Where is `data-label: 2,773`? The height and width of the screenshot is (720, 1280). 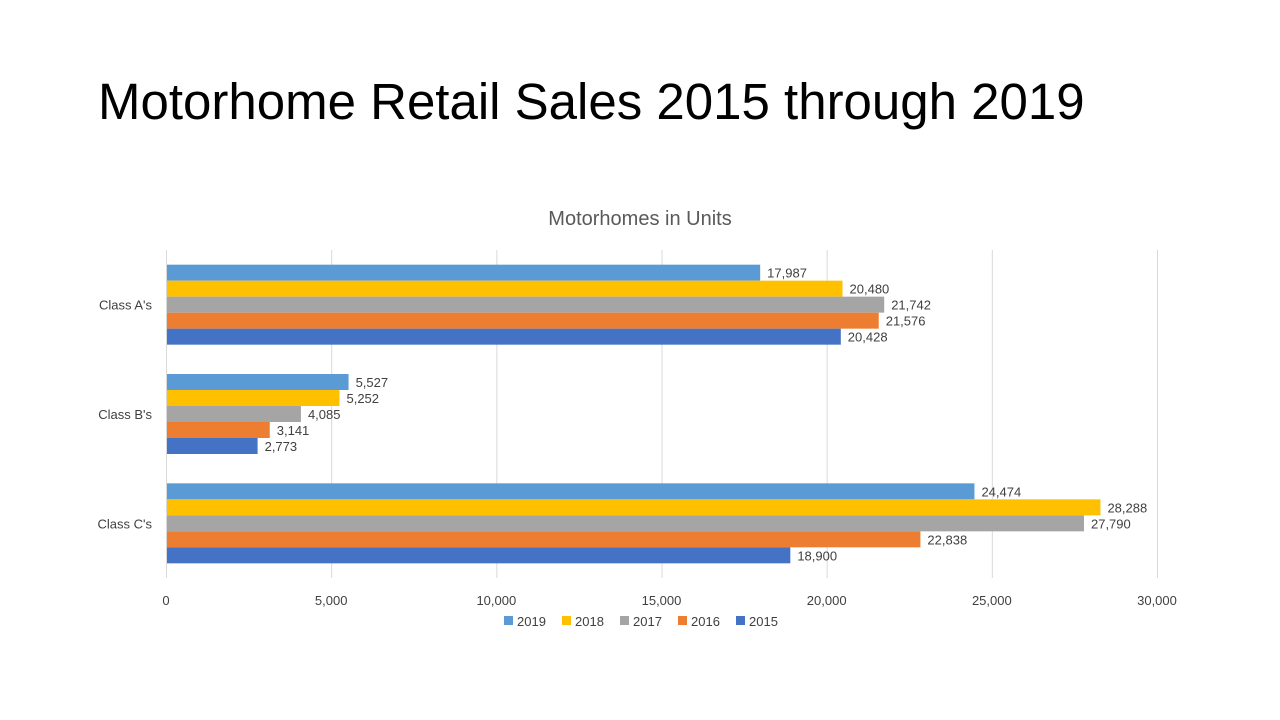 data-label: 2,773 is located at coordinates (281, 446).